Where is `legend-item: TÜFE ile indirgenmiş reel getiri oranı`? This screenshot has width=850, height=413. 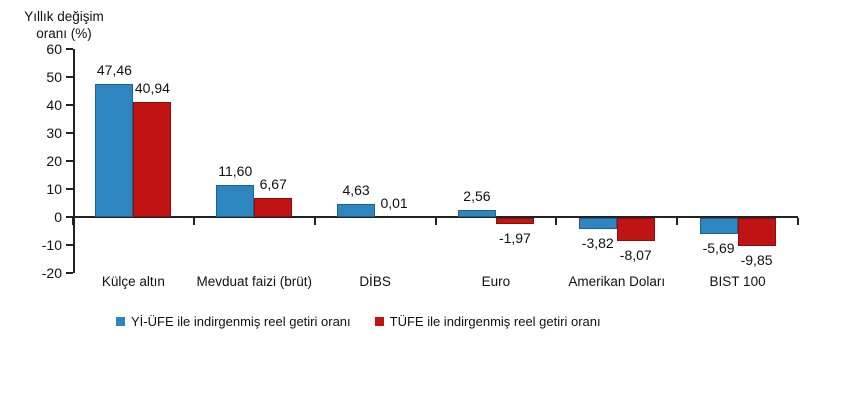 legend-item: TÜFE ile indirgenmiş reel getiri oranı is located at coordinates (487, 321).